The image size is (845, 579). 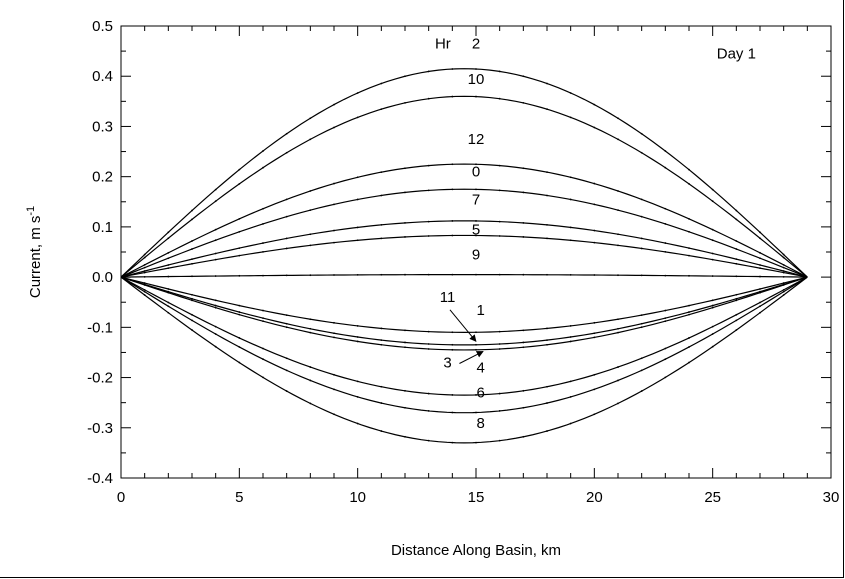 I want to click on curve-label: 0, so click(x=476, y=172).